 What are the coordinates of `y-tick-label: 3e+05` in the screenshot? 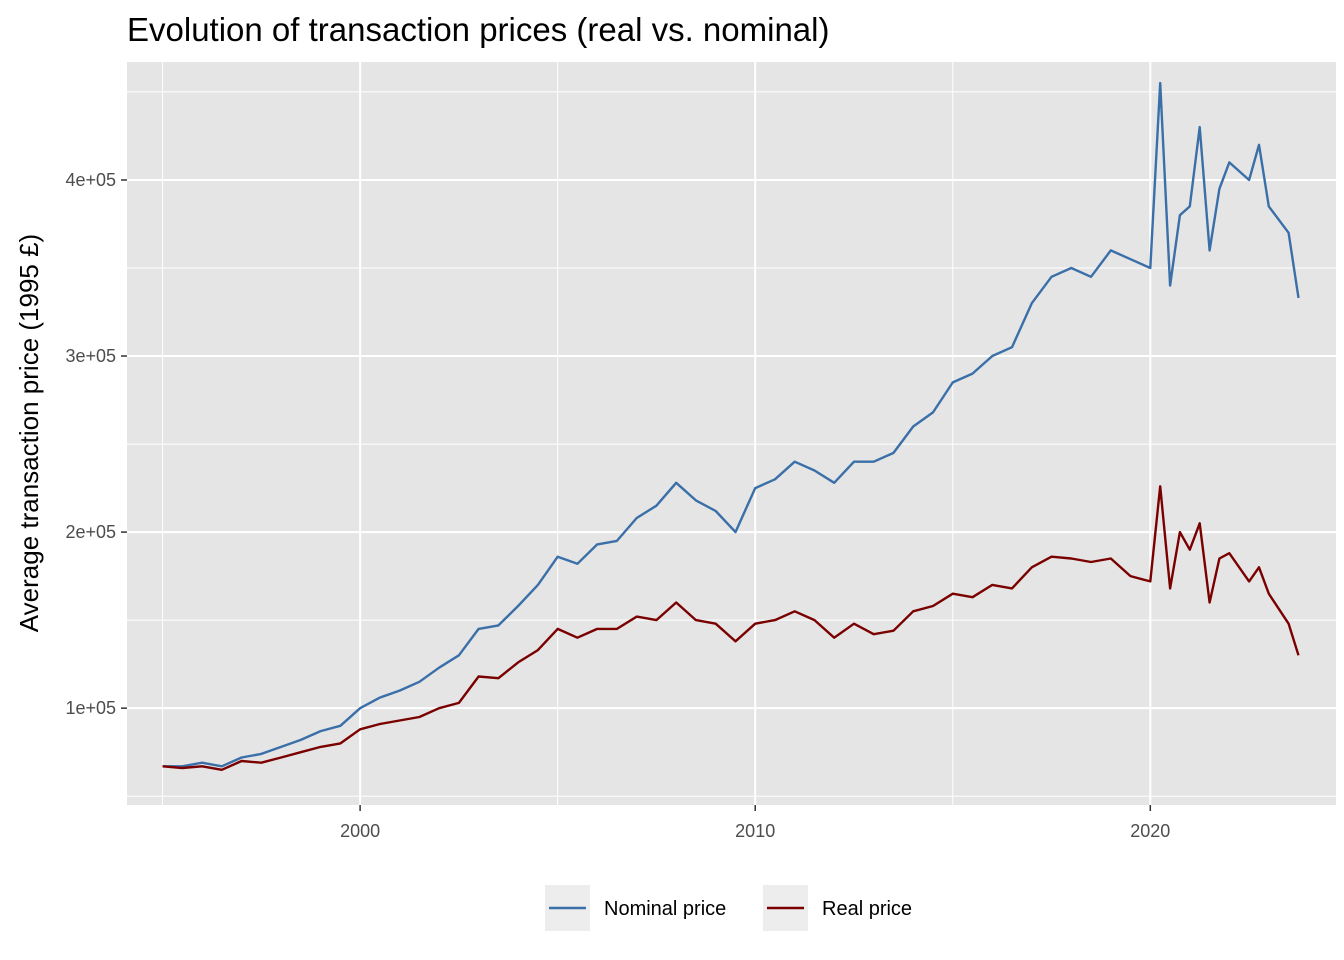 It's located at (90, 356).